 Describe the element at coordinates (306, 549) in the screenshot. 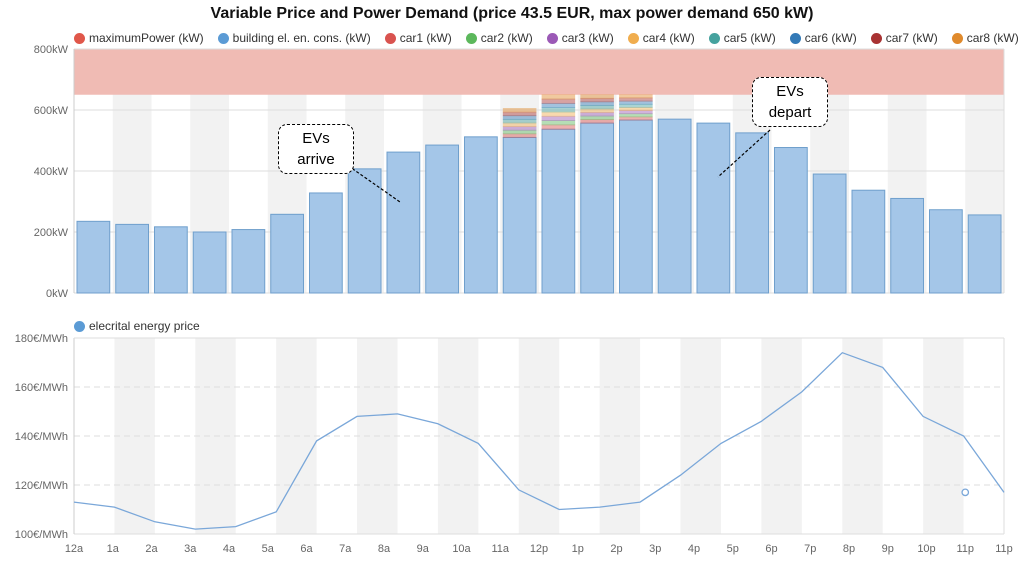

I see `line-chart-x-tick-label: 6a` at that location.